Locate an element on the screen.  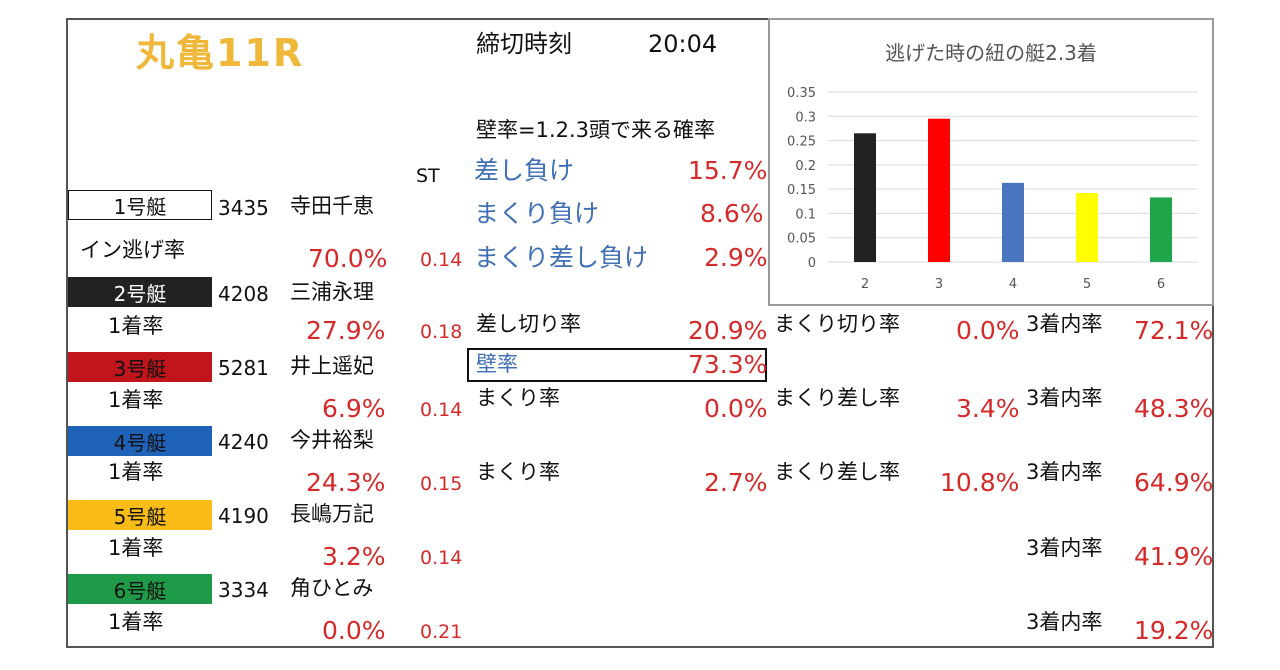
racer-id: 5281 is located at coordinates (243, 368).